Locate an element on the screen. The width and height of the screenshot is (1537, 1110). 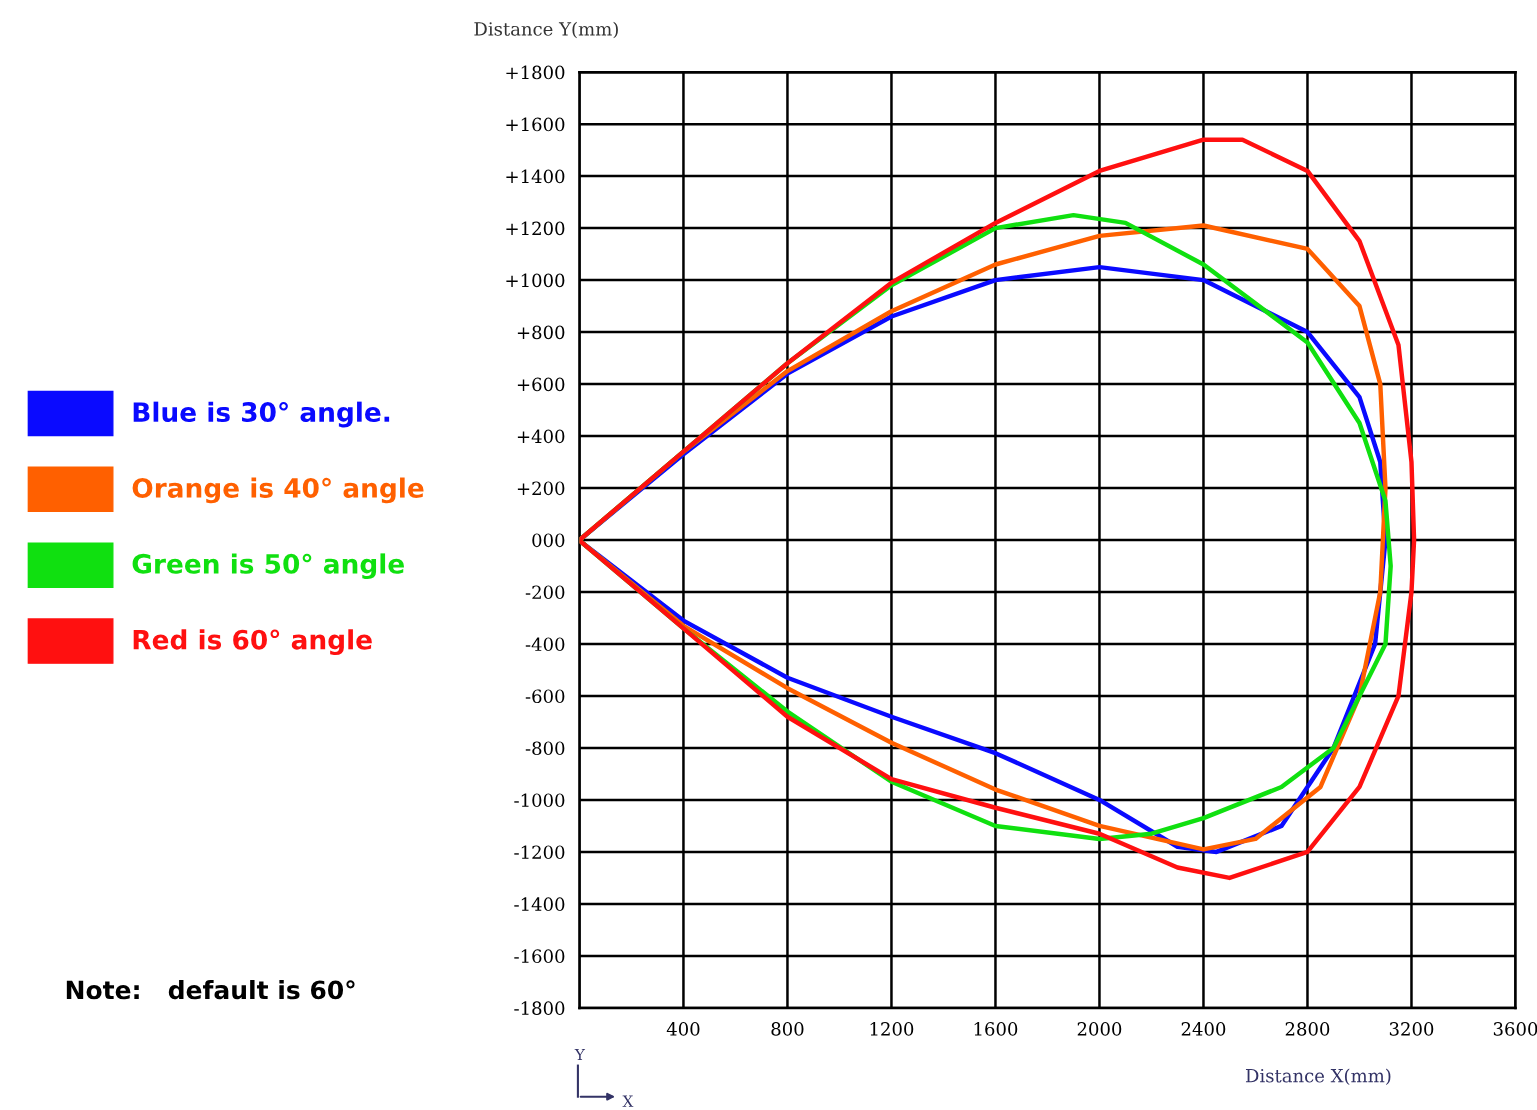
y-tick-label: -1000 is located at coordinates (539, 800).